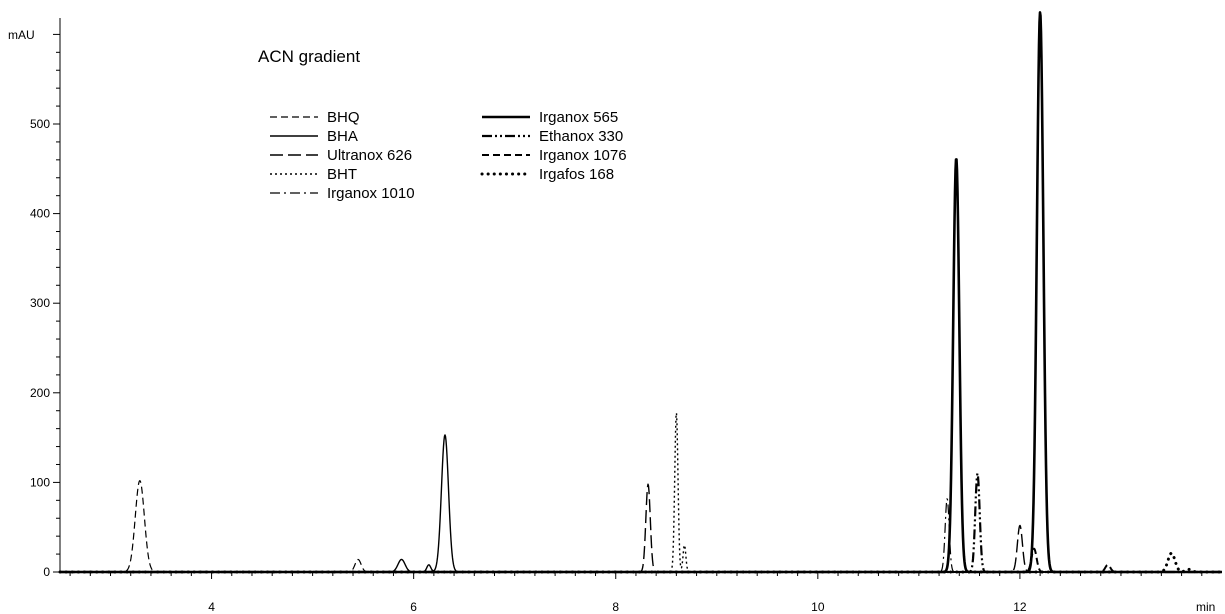 This screenshot has height=614, width=1225. What do you see at coordinates (369, 155) in the screenshot?
I see `legend-label: Ultranox 626` at bounding box center [369, 155].